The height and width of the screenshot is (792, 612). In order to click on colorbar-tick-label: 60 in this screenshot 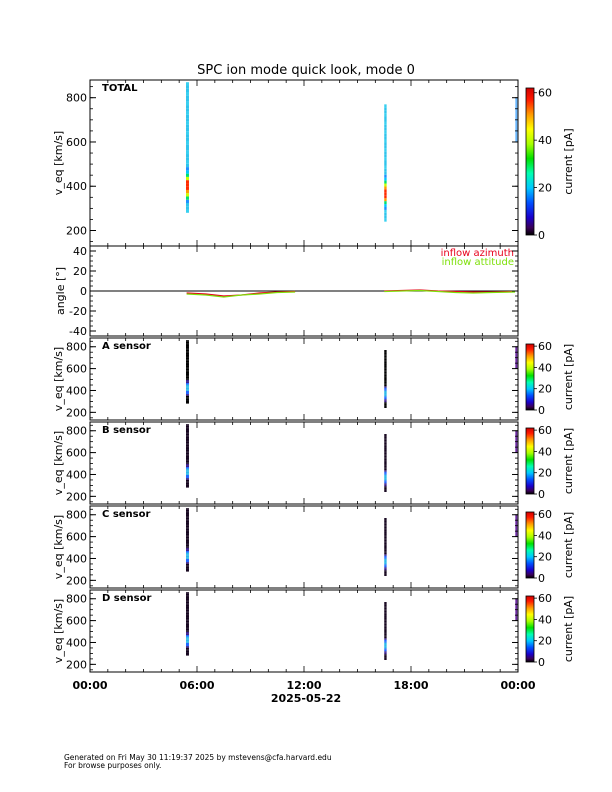, I will do `click(545, 598)`.